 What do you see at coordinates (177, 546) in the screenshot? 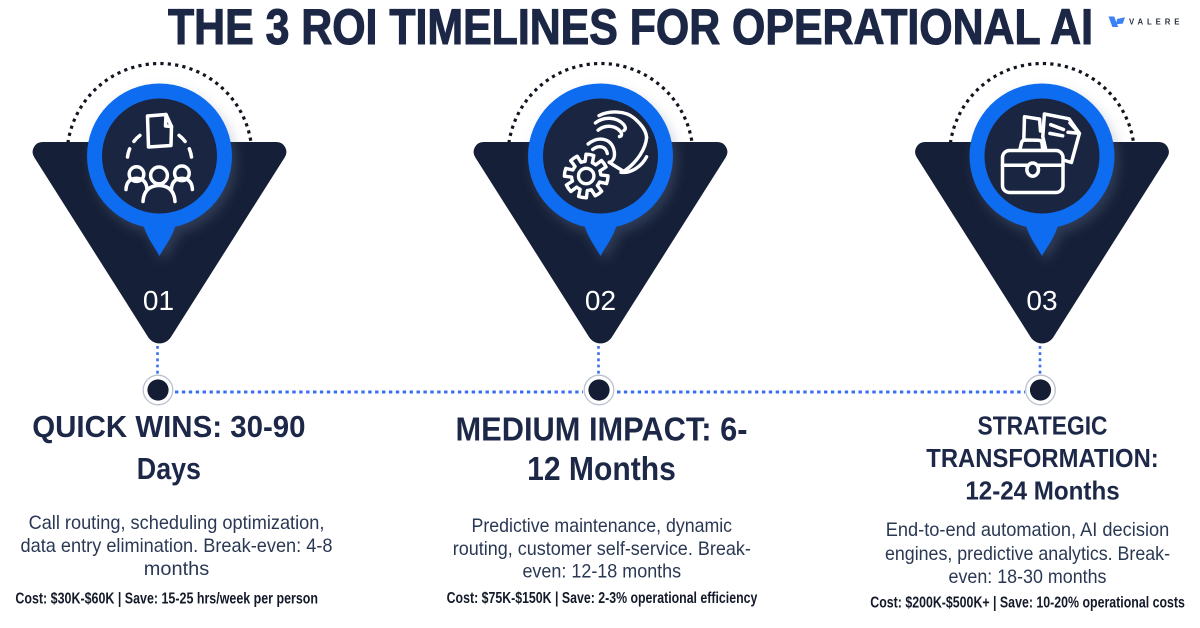
I see `svg-text:data entry elimination. Break-: data entry elimination. Break-even: 4-8` at bounding box center [177, 546].